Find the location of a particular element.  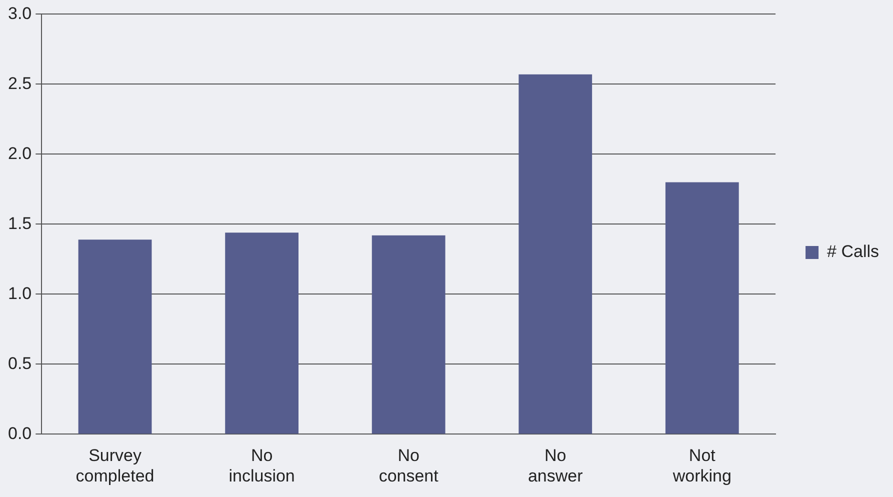

y-tick-label: 0.0 is located at coordinates (20, 433).